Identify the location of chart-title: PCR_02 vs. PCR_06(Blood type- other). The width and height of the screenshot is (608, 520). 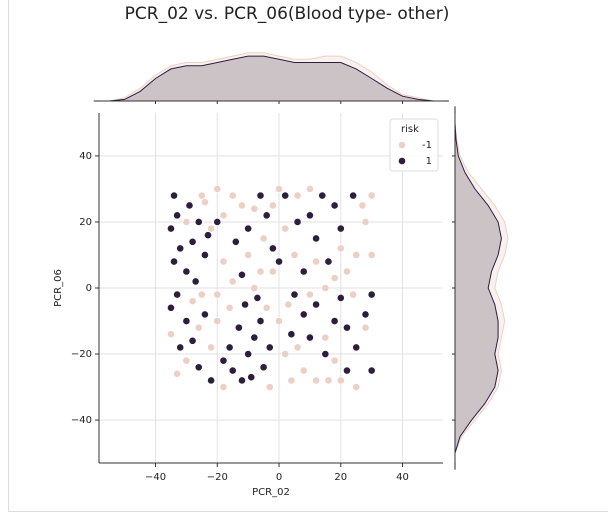
(287, 14).